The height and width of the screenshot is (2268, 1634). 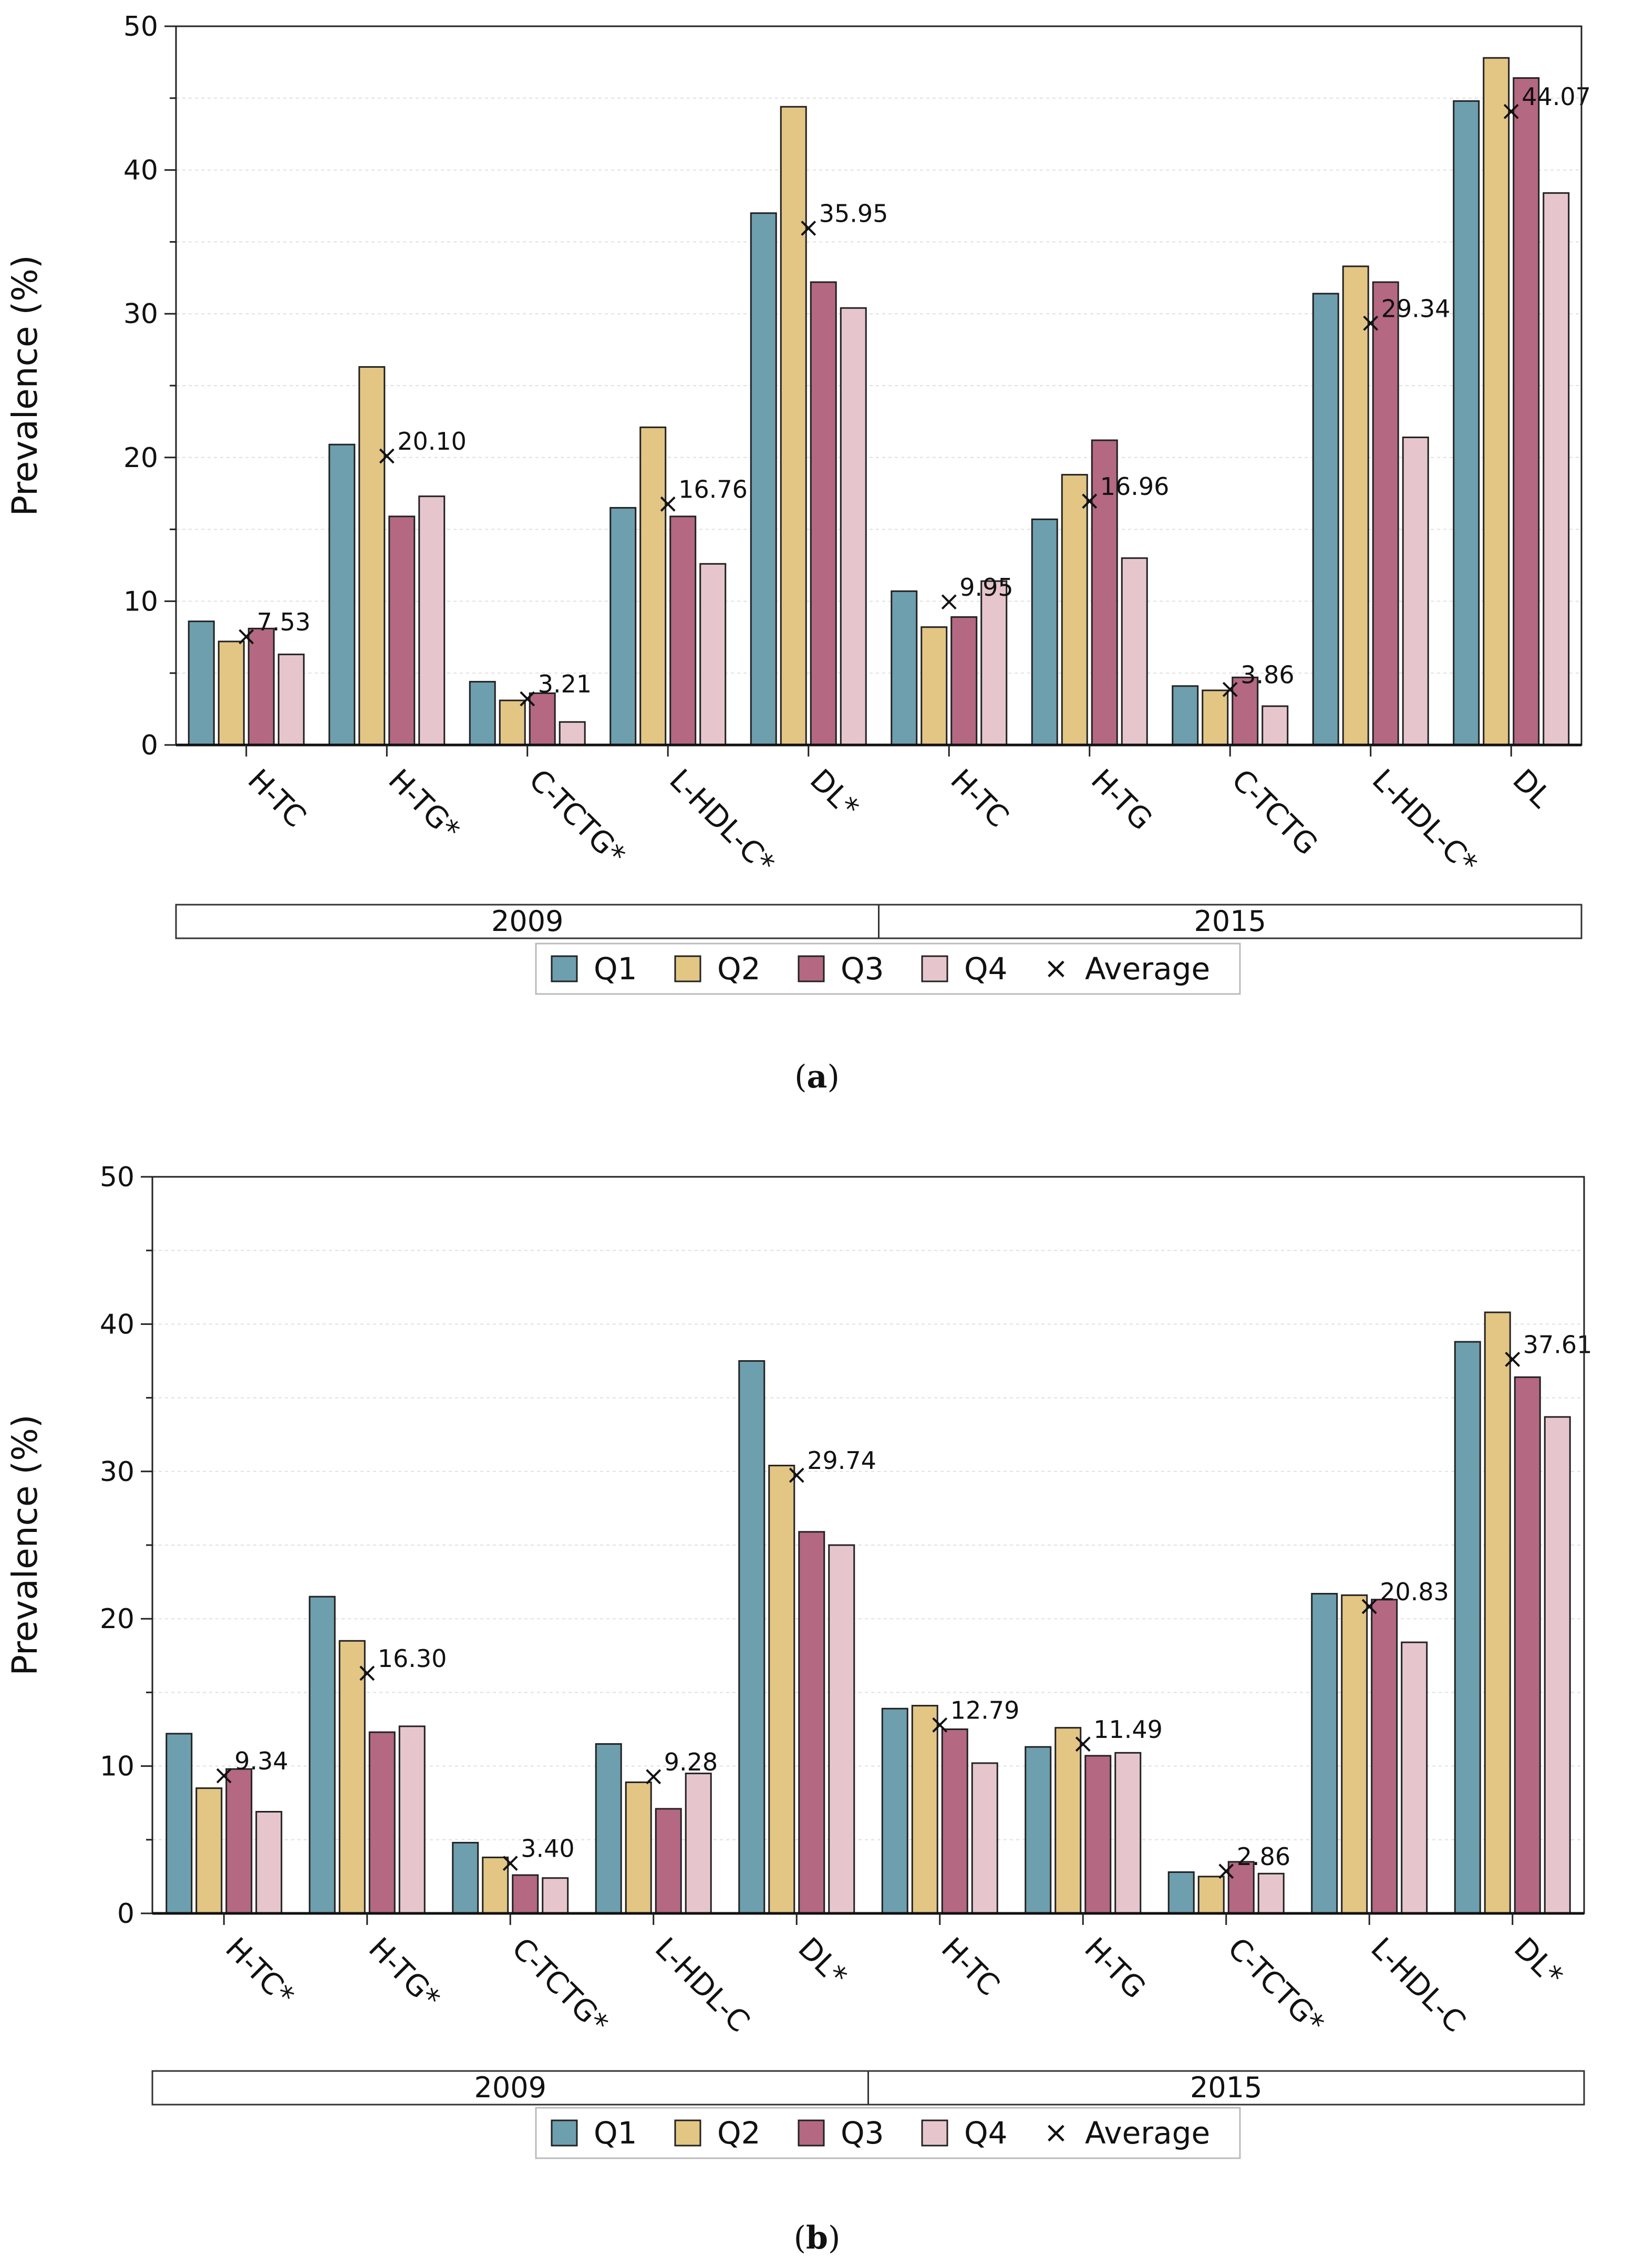 I want to click on panel-caption: (a), so click(x=817, y=1077).